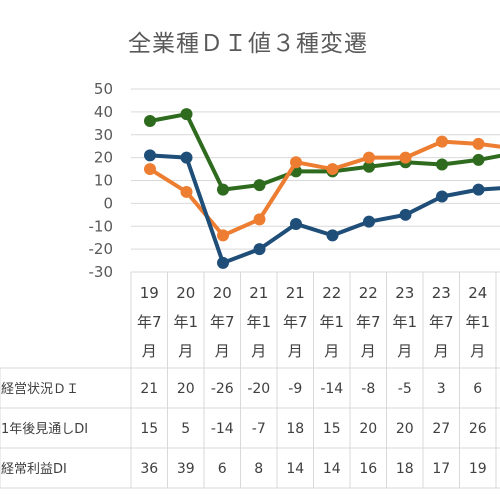 Image resolution: width=500 pixels, height=500 pixels. Describe the element at coordinates (295, 429) in the screenshot. I see `table-cell: 18` at that location.